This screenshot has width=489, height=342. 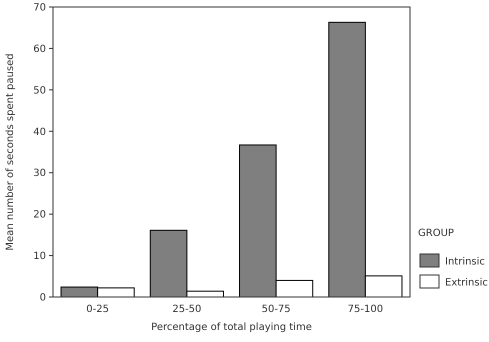 I want to click on y-axis-title: Mean number of seconds spent paused, so click(x=10, y=152).